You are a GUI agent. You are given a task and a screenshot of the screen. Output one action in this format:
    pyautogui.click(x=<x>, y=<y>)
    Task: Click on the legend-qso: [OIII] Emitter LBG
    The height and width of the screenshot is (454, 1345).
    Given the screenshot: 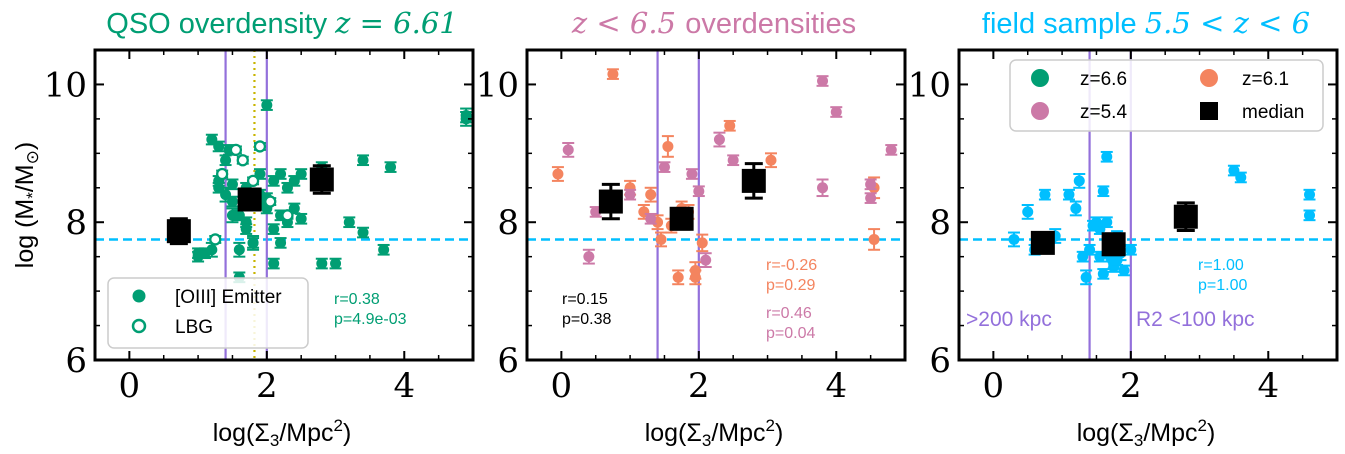 What is the action you would take?
    pyautogui.click(x=208, y=313)
    